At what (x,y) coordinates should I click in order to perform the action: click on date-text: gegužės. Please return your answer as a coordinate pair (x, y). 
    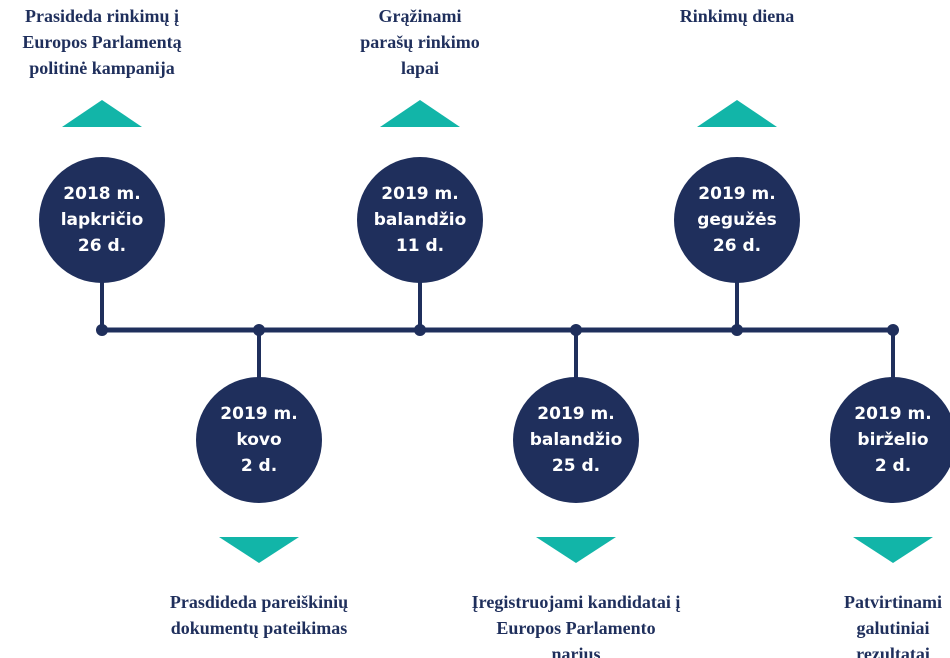
    Looking at the image, I should click on (737, 220).